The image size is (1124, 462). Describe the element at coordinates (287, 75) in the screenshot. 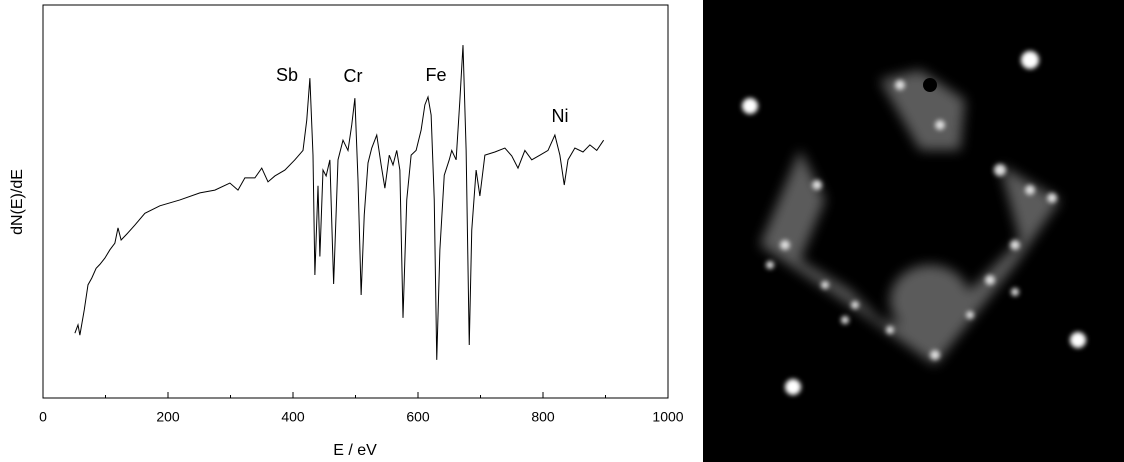

I see `peak-label: Sb` at that location.